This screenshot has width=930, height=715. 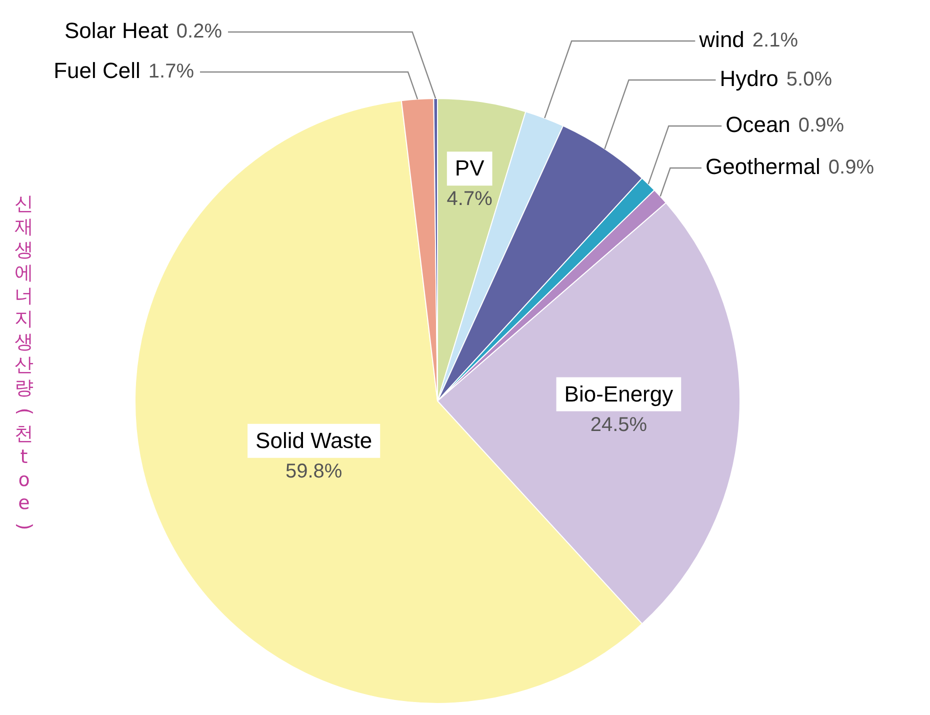 I want to click on slice-label: PV, so click(x=469, y=168).